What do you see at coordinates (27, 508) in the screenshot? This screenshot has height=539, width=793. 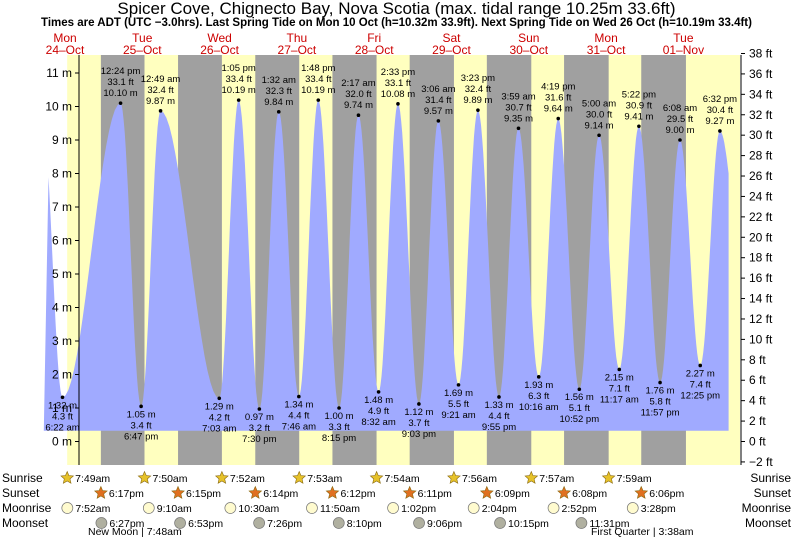 I see `moonrise-row-label: Moonrise` at bounding box center [27, 508].